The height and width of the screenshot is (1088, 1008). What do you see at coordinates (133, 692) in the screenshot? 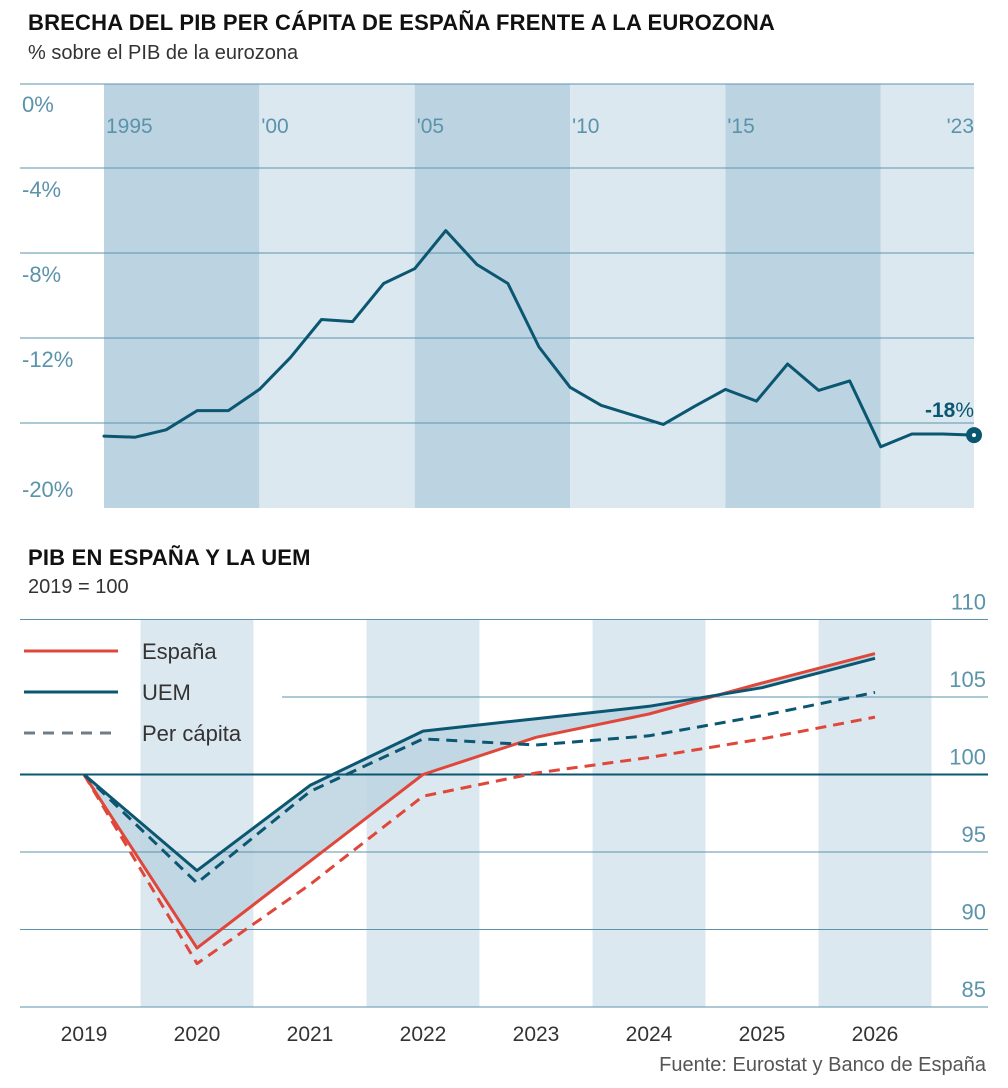
I see `gdp-chart-legend: España UEM Per cápita` at bounding box center [133, 692].